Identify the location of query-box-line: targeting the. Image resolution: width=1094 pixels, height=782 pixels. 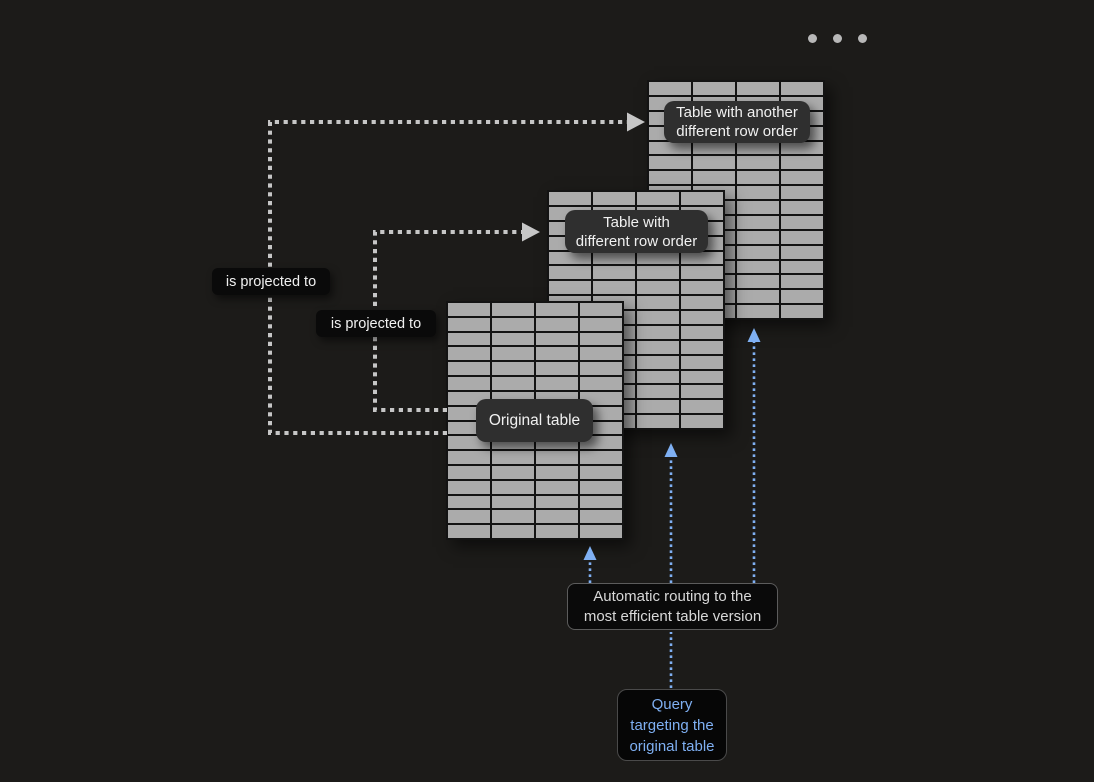
(672, 725).